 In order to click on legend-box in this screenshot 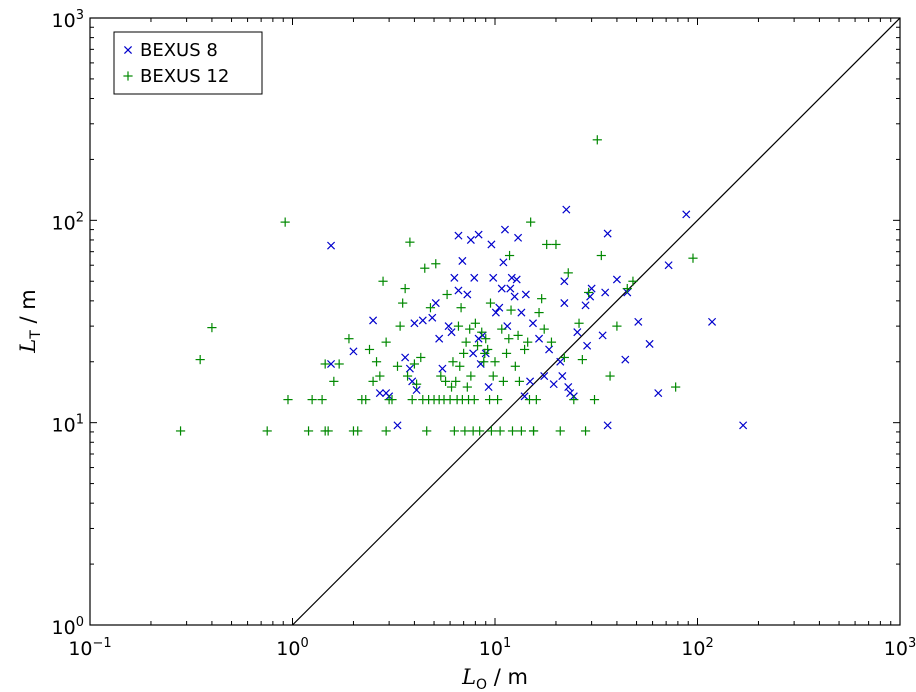, I will do `click(188, 63)`.